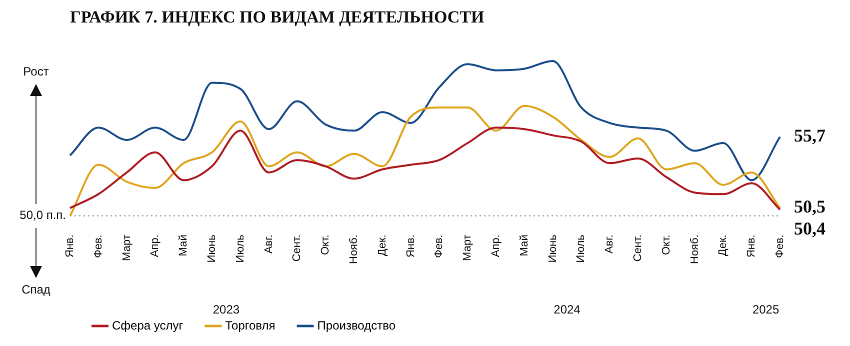  I want to click on text: 2024, so click(567, 309).